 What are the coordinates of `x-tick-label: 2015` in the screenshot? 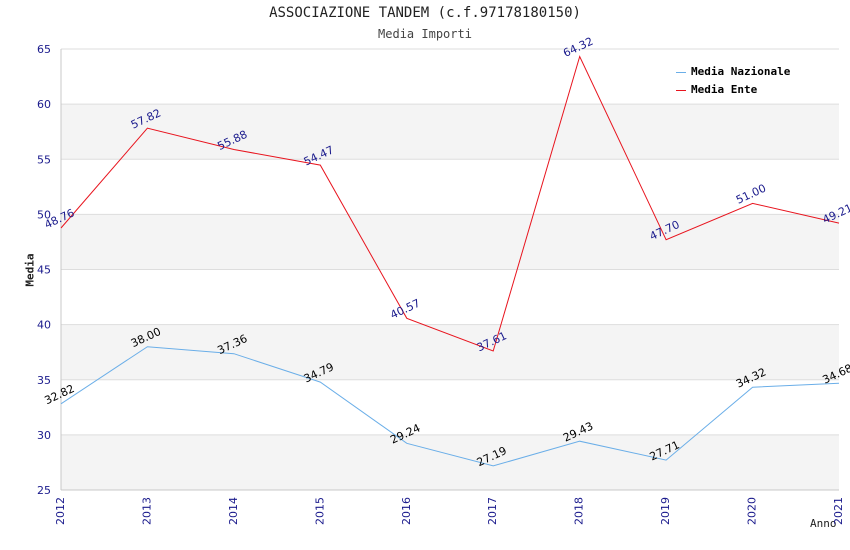 It's located at (319, 511).